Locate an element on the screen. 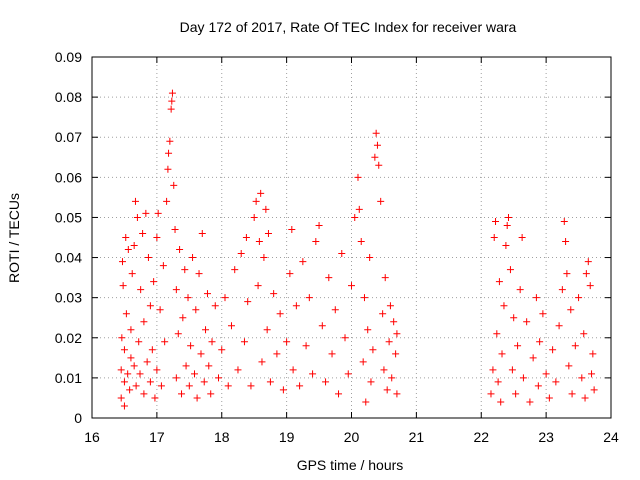  x-axis-label: GPS time / hours is located at coordinates (350, 465).